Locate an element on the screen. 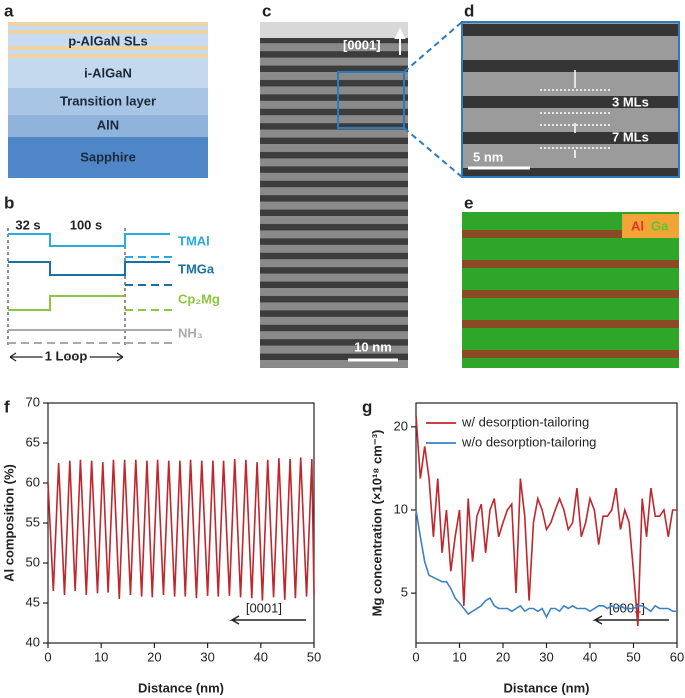 The width and height of the screenshot is (685, 698). panel-label: a is located at coordinates (9, 10).